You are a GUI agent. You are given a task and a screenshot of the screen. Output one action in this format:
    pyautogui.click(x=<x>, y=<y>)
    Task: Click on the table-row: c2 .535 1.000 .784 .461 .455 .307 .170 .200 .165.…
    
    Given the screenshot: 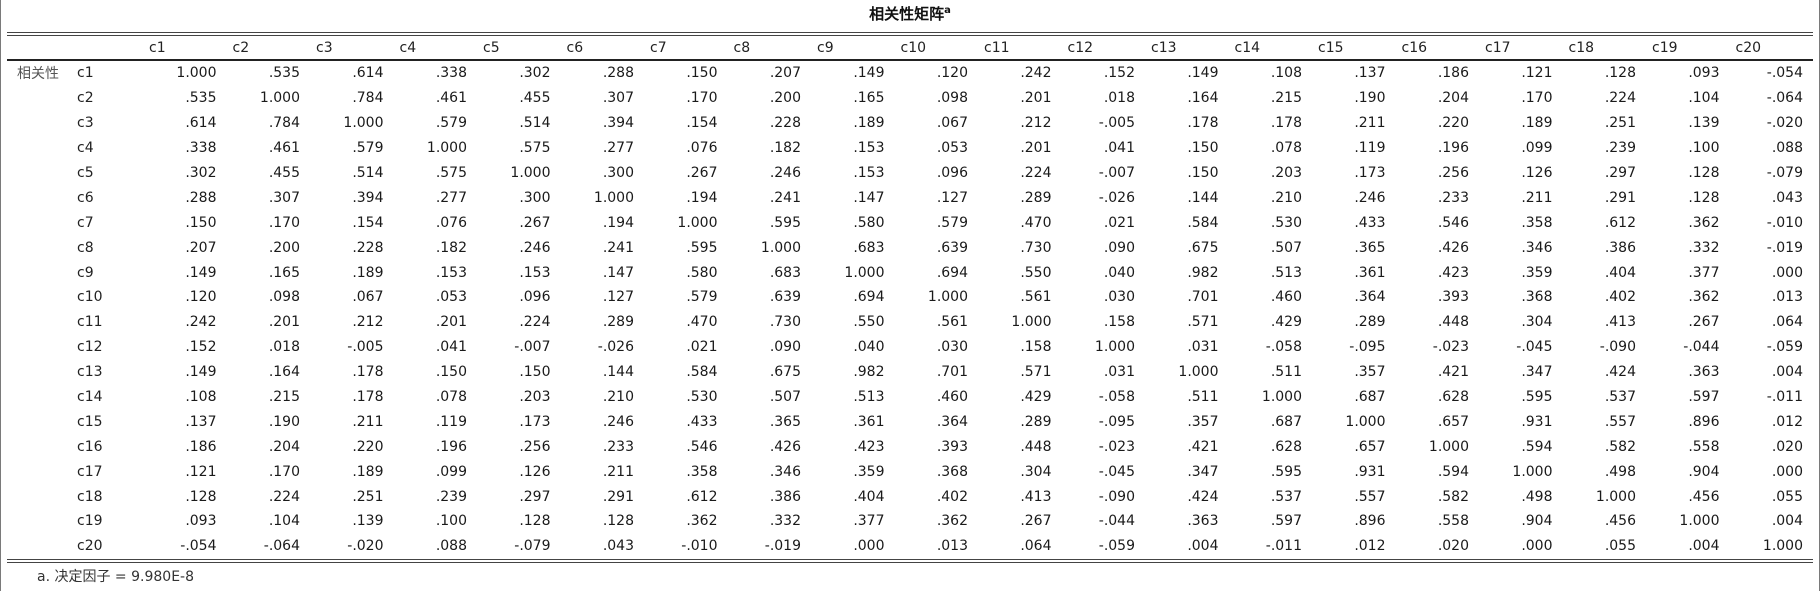 What is the action you would take?
    pyautogui.click(x=910, y=98)
    